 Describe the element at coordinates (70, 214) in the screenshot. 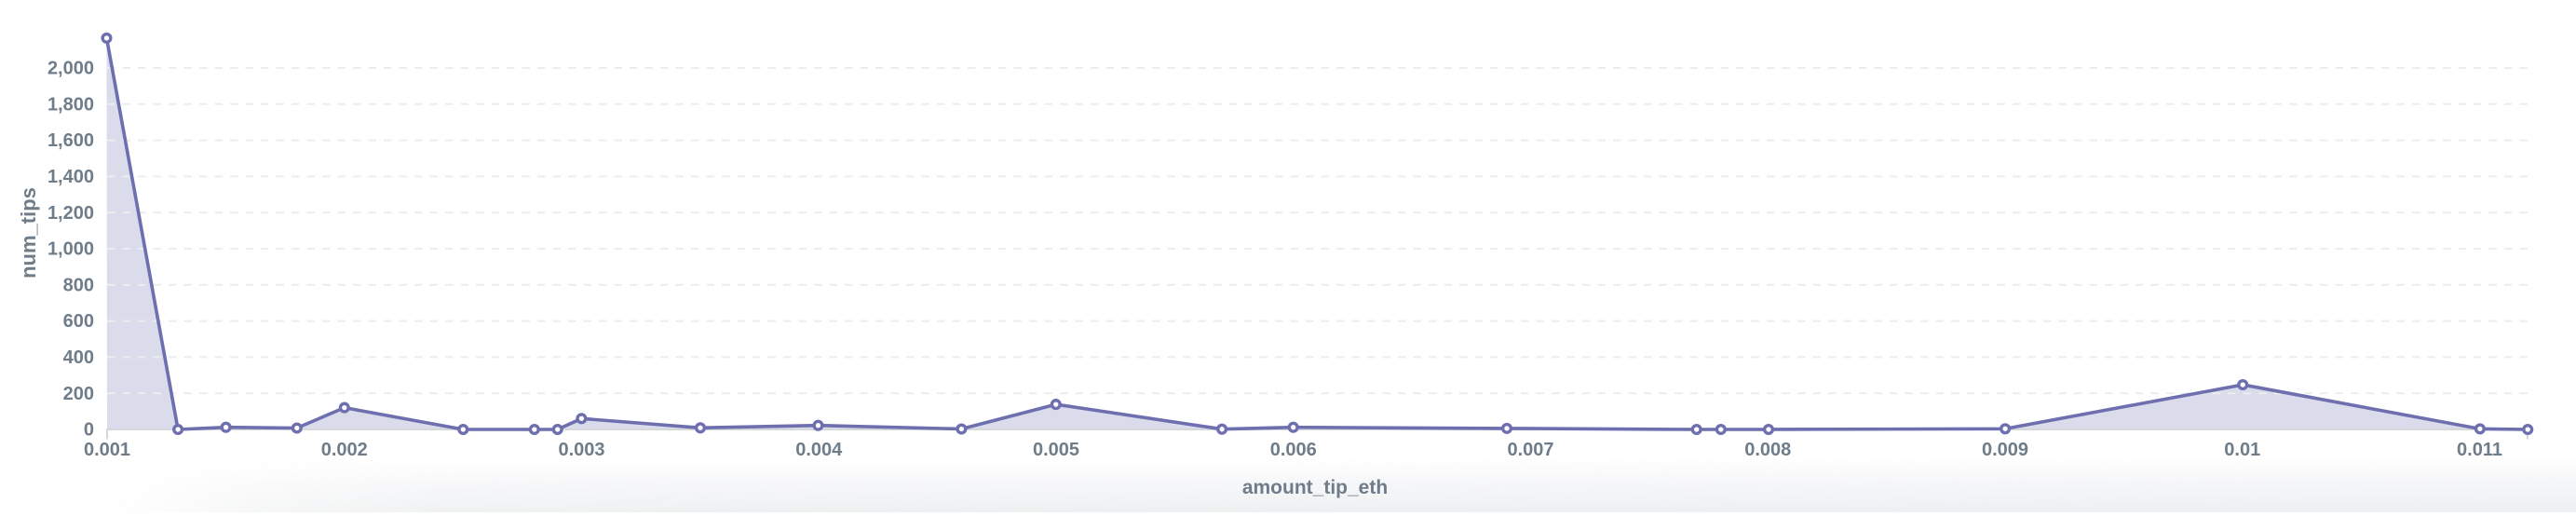

I see `svg-text: 1,200` at that location.